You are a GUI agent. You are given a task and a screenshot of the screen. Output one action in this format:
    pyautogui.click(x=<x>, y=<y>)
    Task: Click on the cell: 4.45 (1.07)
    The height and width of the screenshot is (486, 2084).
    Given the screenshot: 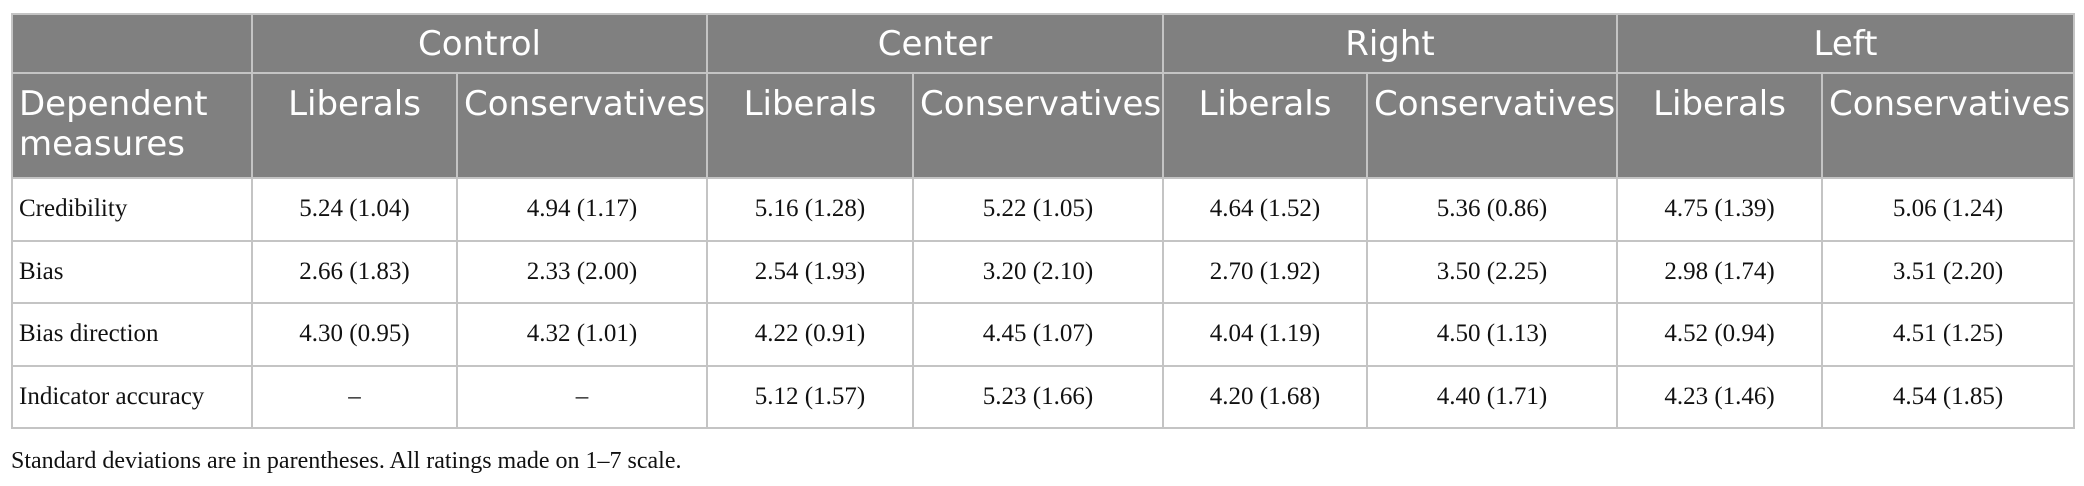 What is the action you would take?
    pyautogui.click(x=1038, y=334)
    